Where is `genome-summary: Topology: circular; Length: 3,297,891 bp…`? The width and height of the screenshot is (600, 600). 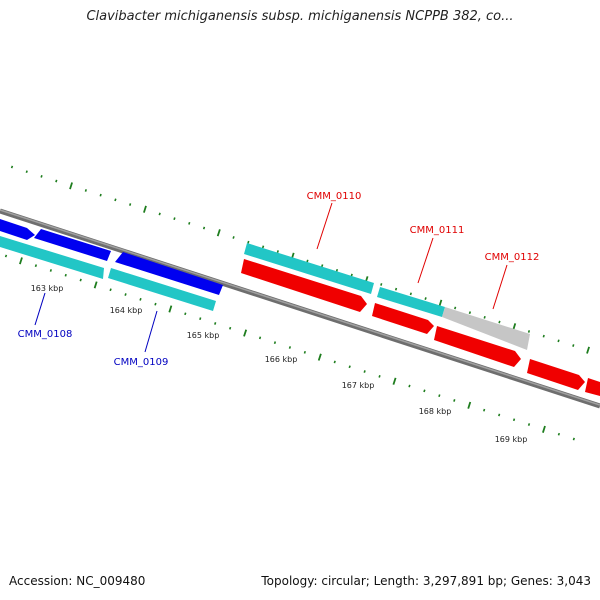
genome-summary: Topology: circular; Length: 3,297,891 bp… is located at coordinates (426, 581).